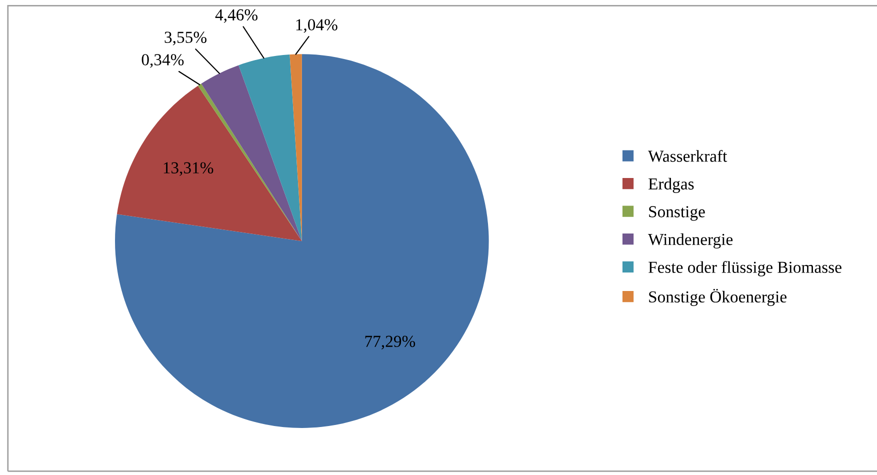 The width and height of the screenshot is (877, 475). What do you see at coordinates (745, 268) in the screenshot?
I see `legend-label: Feste oder flüssige Biomasse` at bounding box center [745, 268].